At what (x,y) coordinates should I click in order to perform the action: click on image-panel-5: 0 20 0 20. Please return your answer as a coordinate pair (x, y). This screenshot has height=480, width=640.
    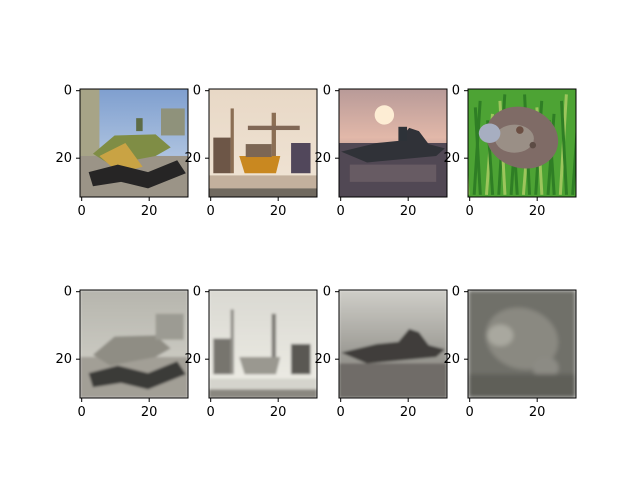
    Looking at the image, I should click on (122, 352).